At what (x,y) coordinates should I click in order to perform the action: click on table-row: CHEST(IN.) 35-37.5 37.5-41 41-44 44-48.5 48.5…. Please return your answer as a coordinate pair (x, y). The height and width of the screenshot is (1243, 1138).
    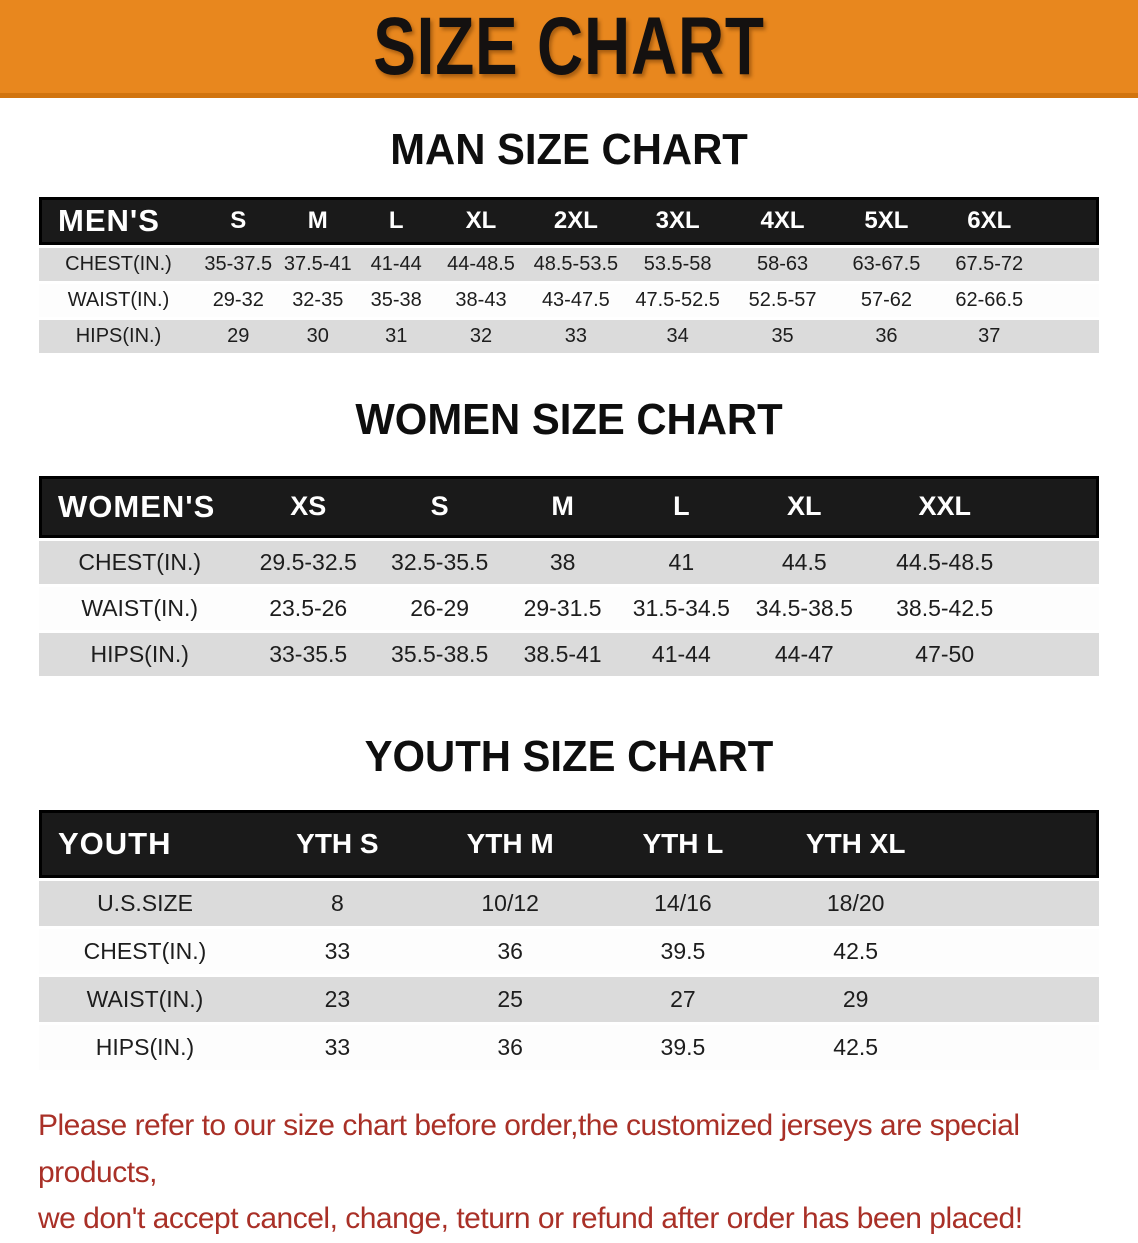
    Looking at the image, I should click on (569, 265).